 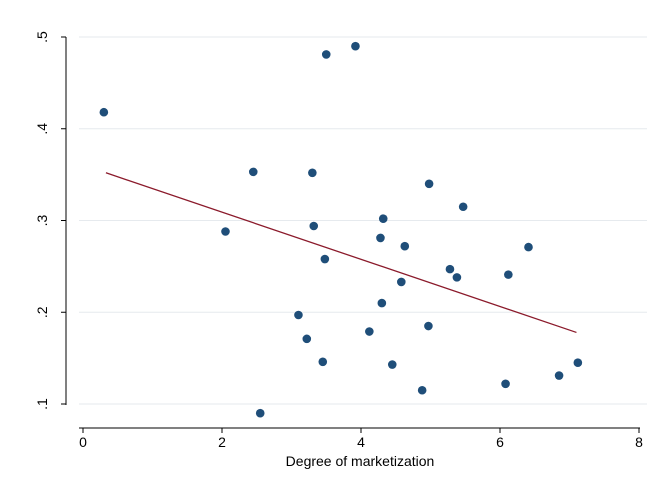 What do you see at coordinates (83, 442) in the screenshot?
I see `x-tick-label-0: 0` at bounding box center [83, 442].